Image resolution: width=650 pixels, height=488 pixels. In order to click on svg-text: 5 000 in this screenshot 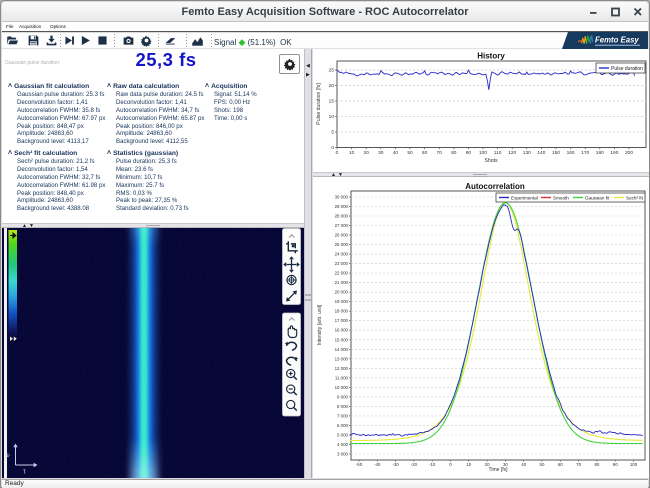, I will do `click(343, 435)`.